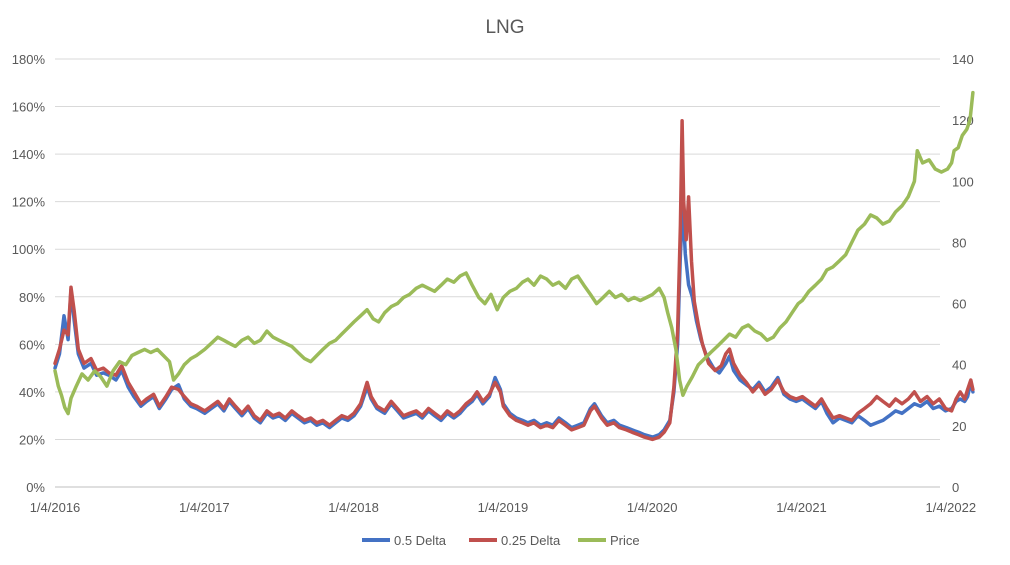 The width and height of the screenshot is (1010, 565). I want to click on x-tick-label: 1/4/2016, so click(55, 507).